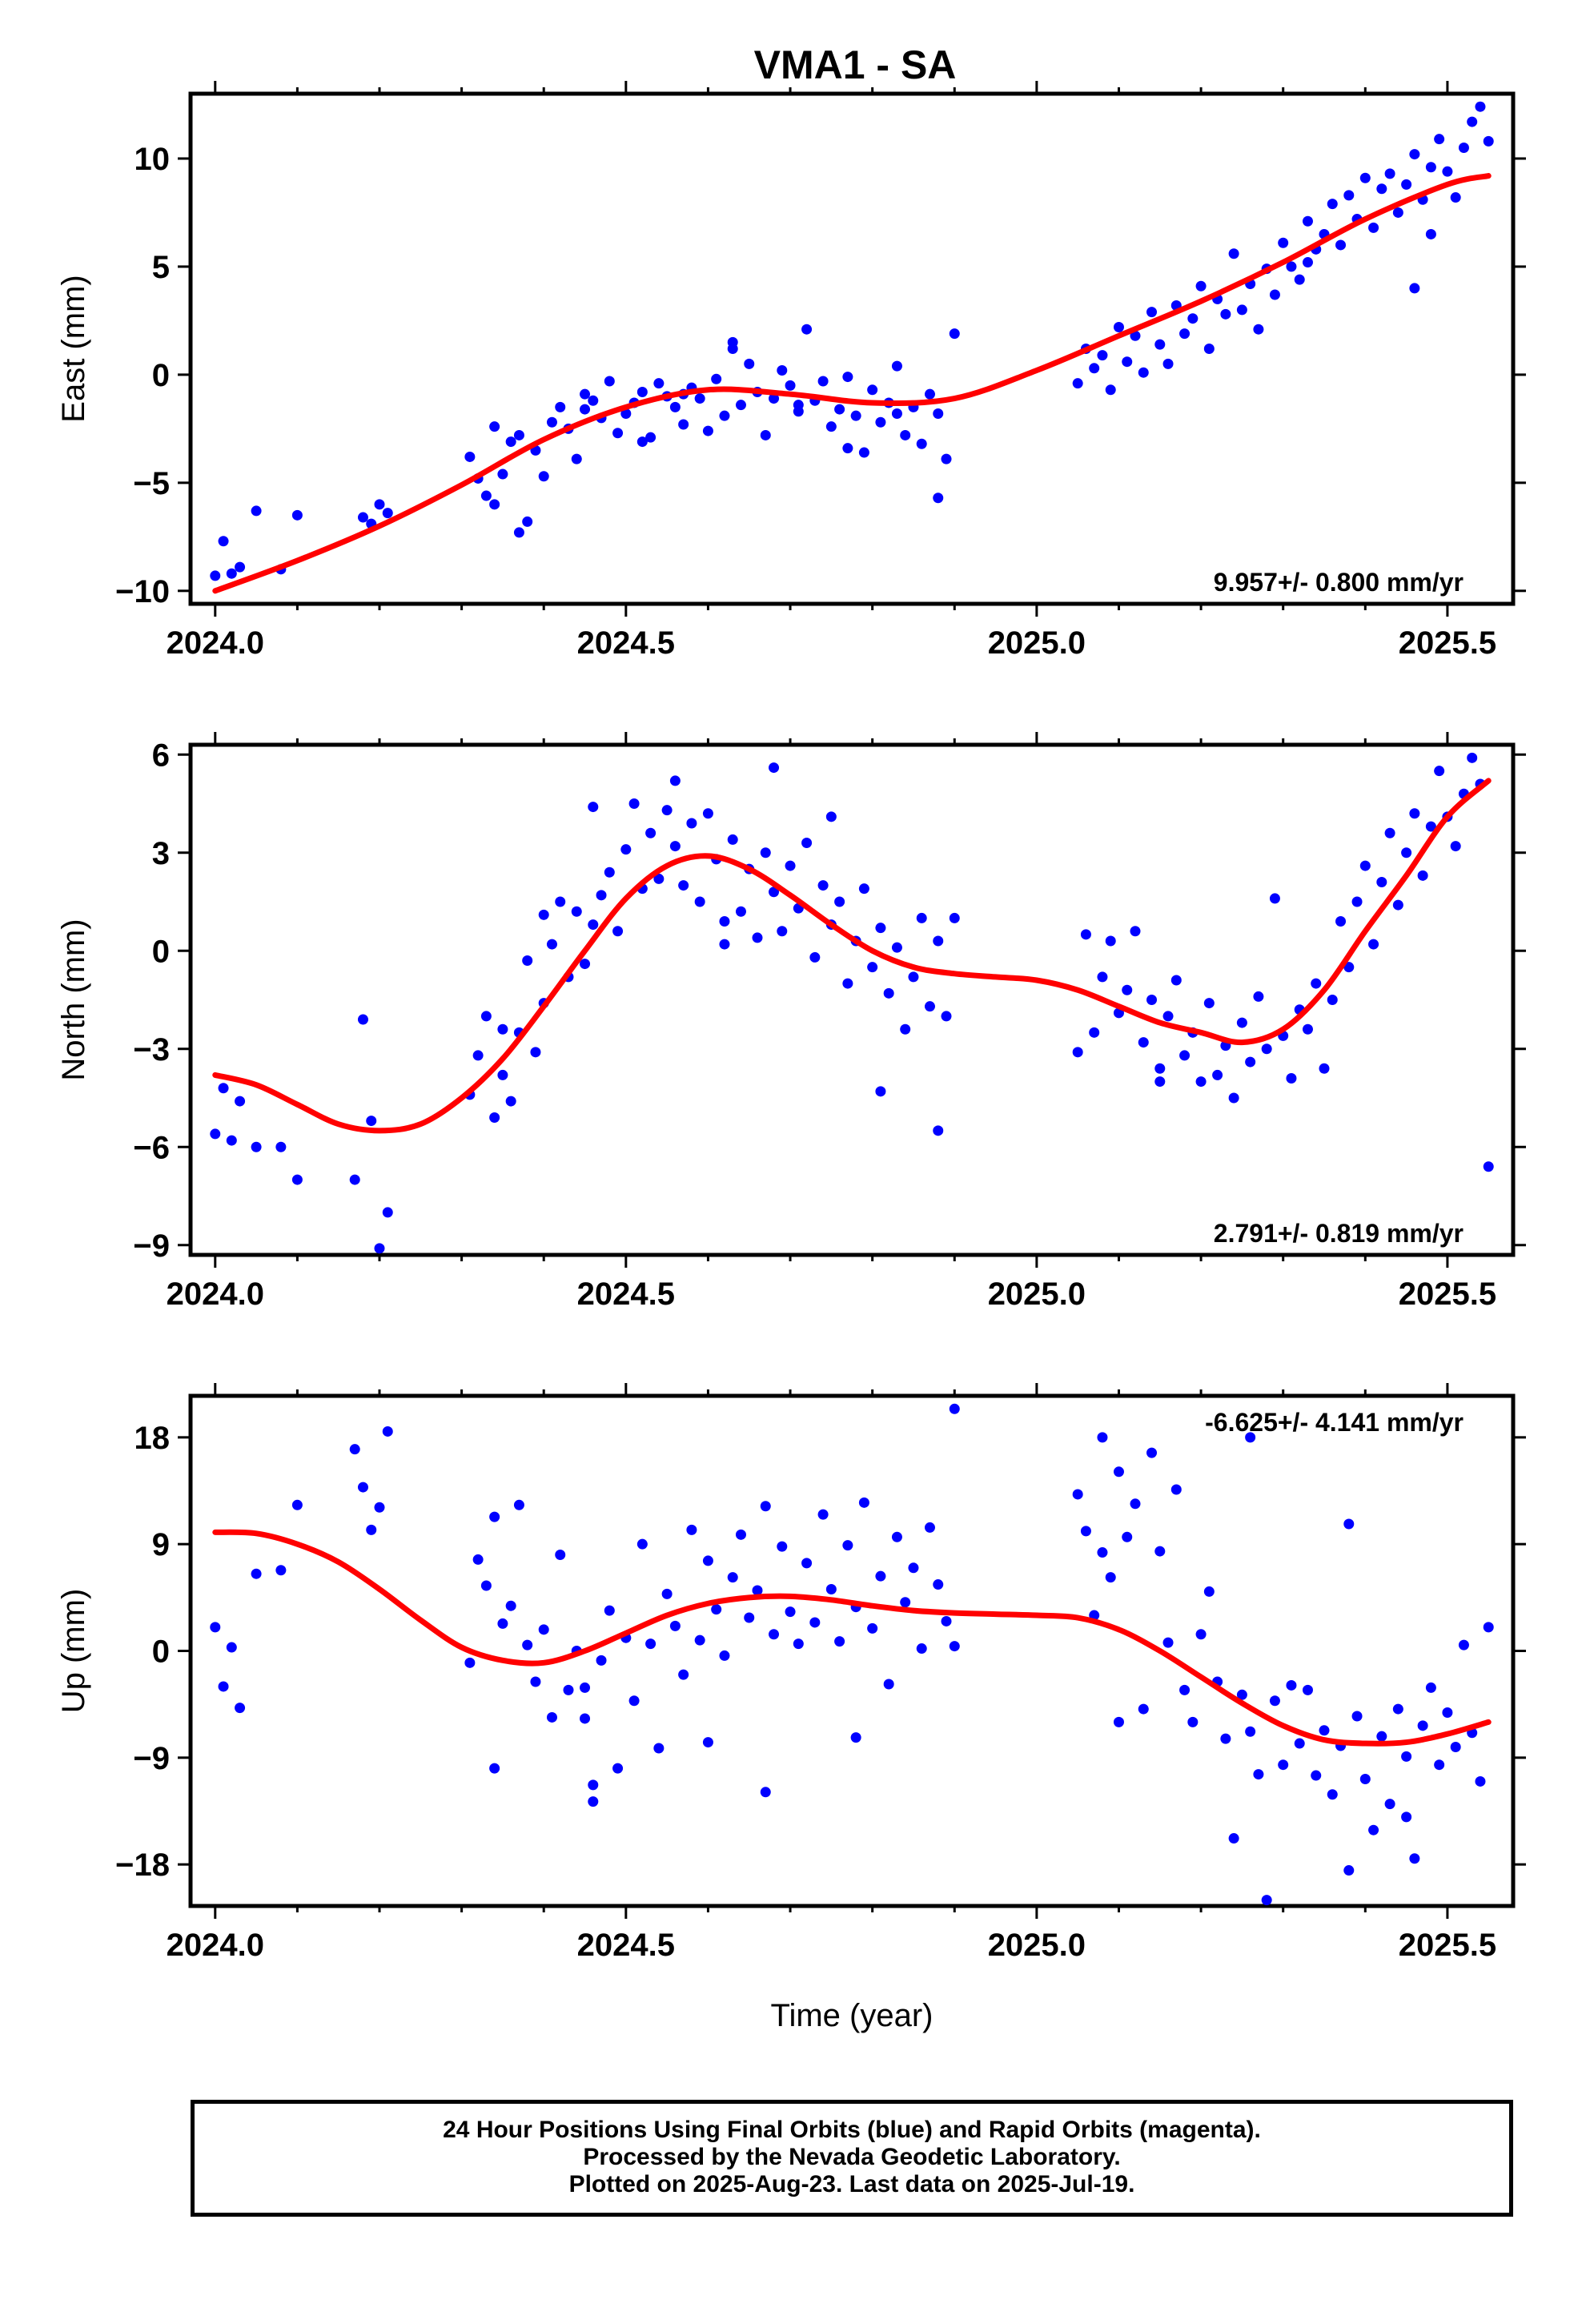  What do you see at coordinates (215, 1294) in the screenshot?
I see `north-xtick-label: 2024.0` at bounding box center [215, 1294].